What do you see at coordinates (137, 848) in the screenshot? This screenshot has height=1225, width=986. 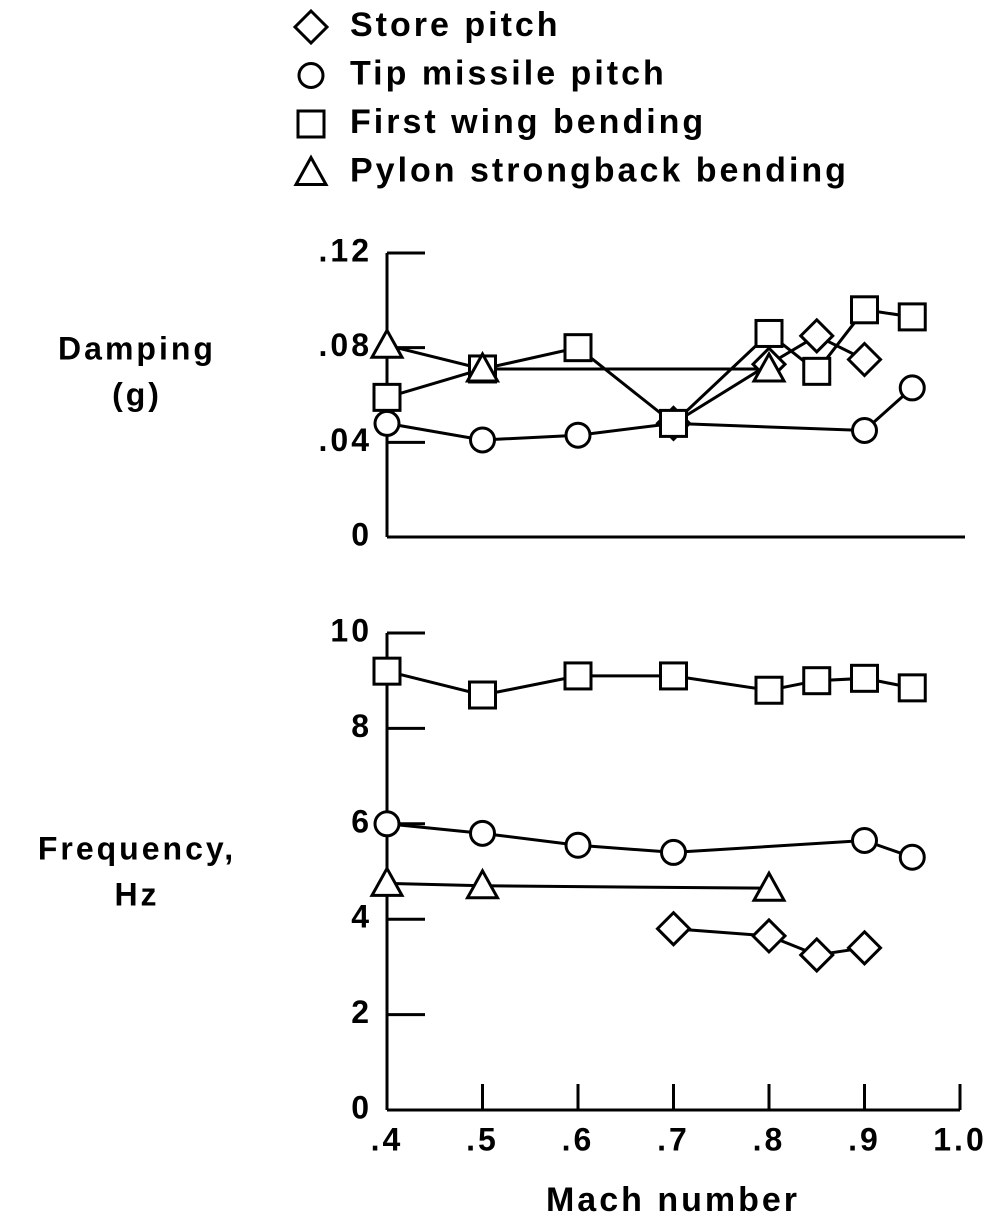 I see `y-axis-label: Frequency,` at bounding box center [137, 848].